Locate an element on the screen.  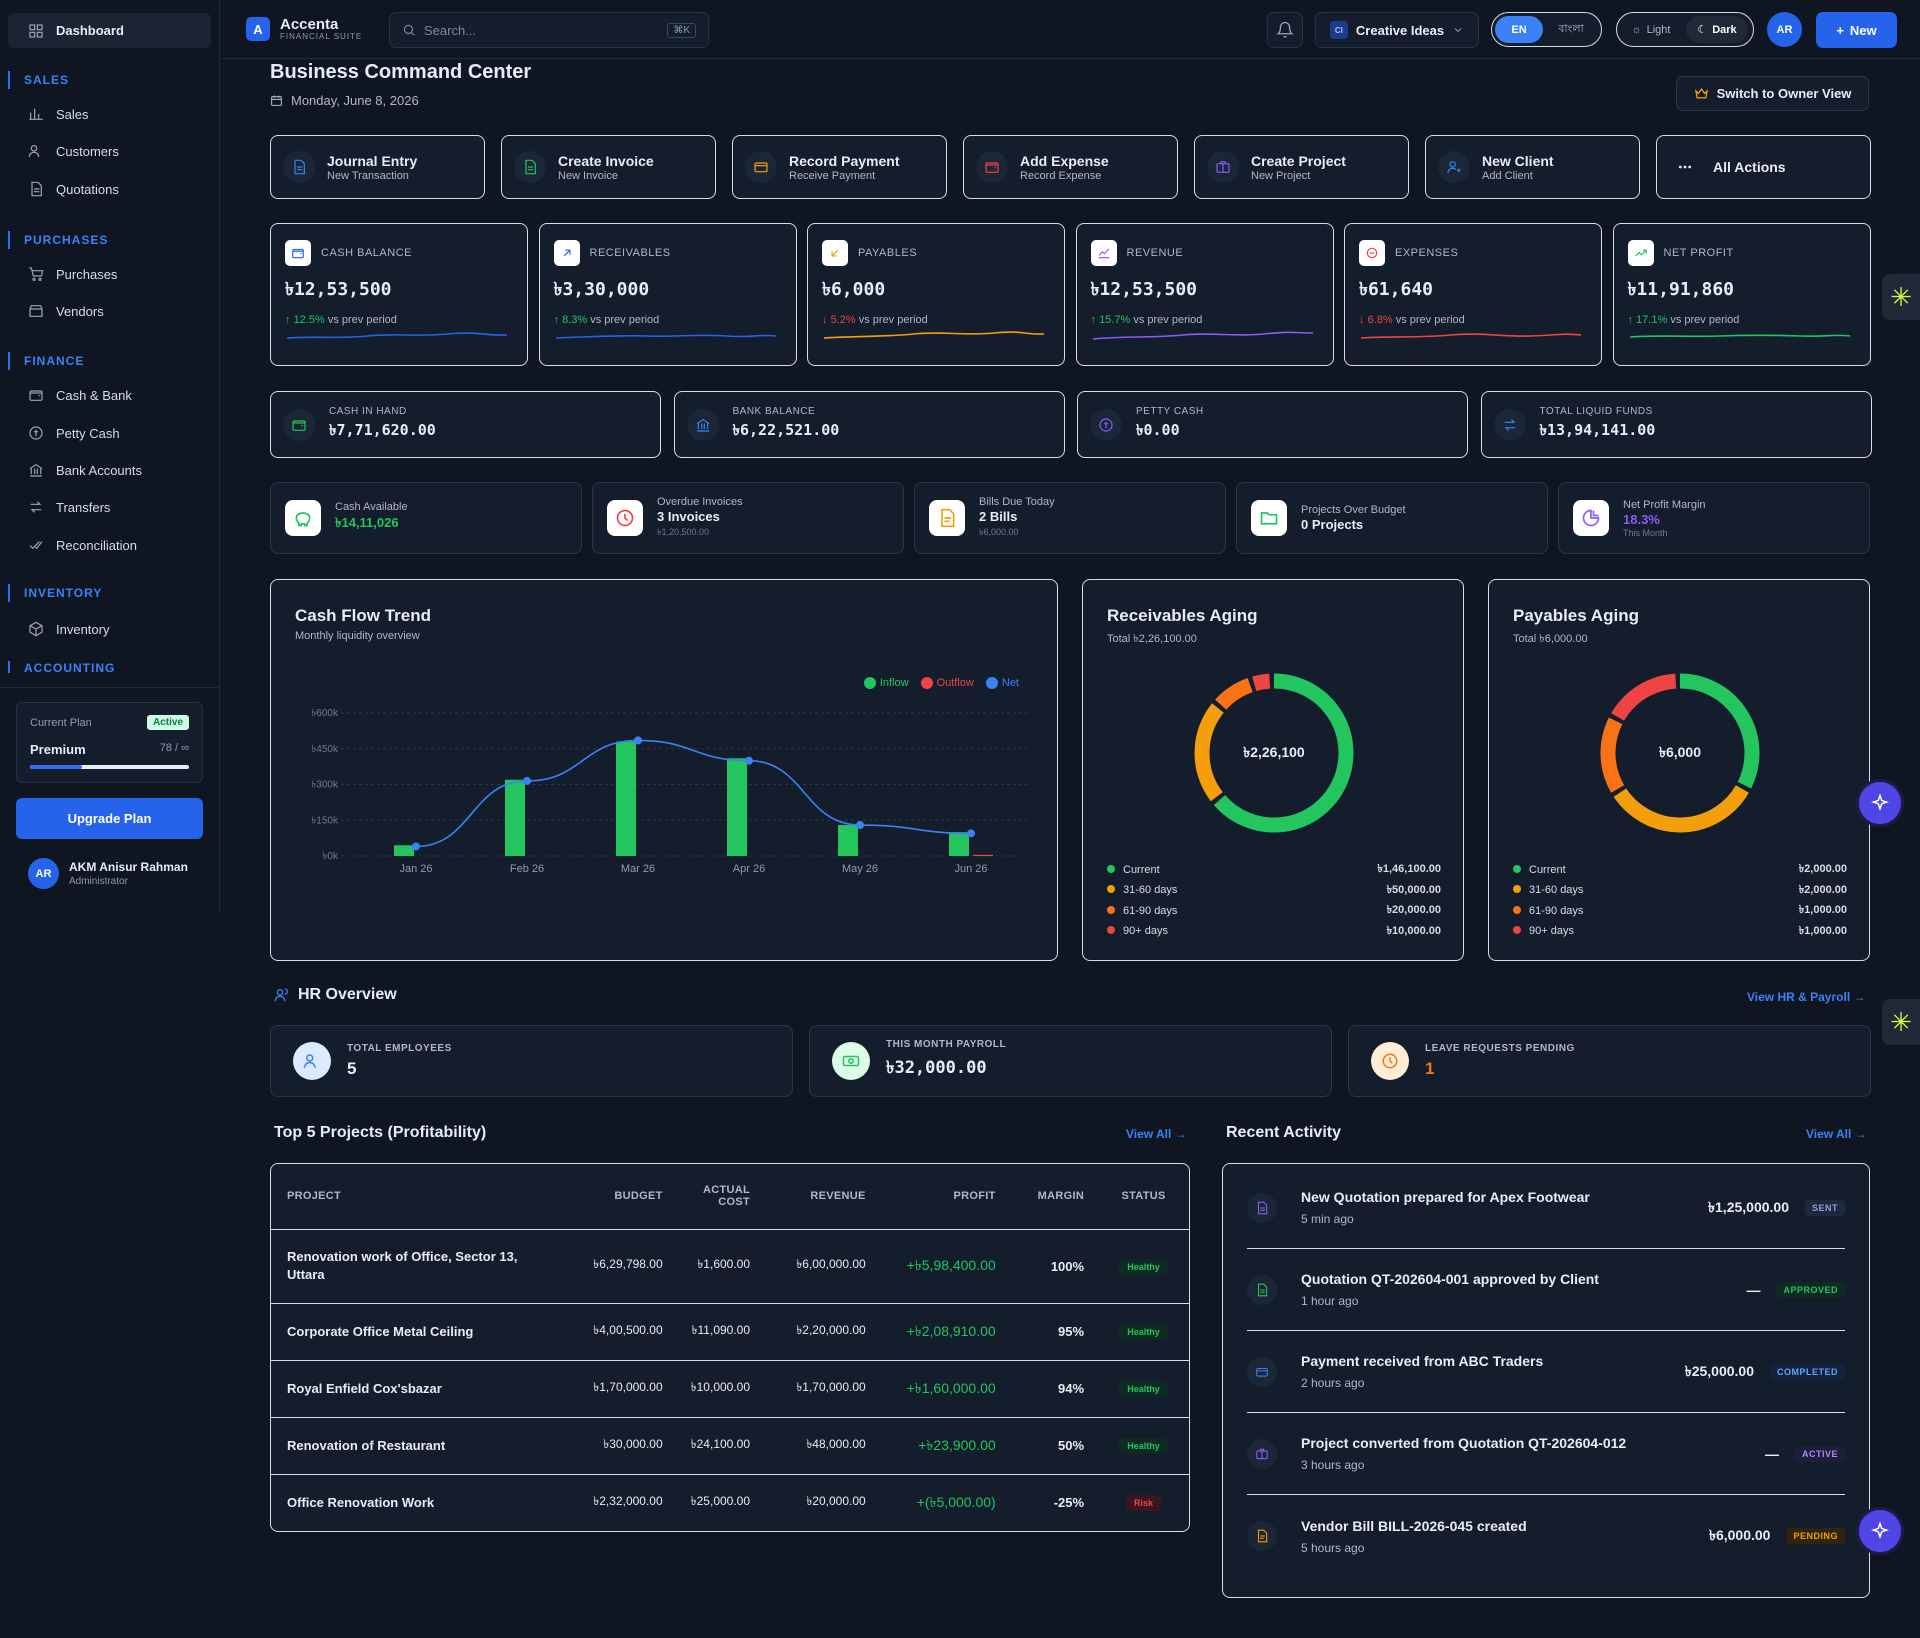
quick-action-journal-entry: Journal Entry New Transaction is located at coordinates (377, 167).